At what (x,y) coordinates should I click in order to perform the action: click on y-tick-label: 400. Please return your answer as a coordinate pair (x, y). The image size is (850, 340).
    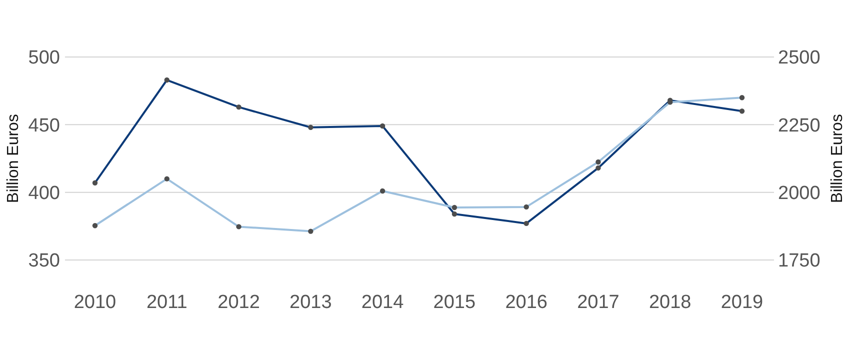
    Looking at the image, I should click on (44, 193).